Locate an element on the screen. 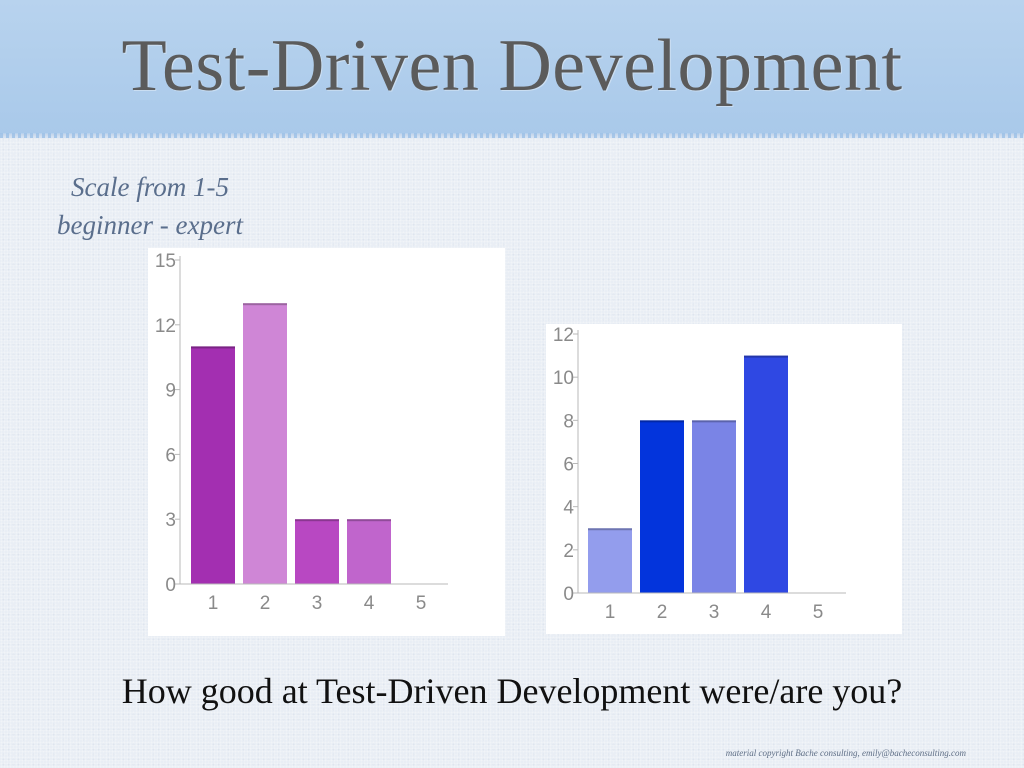  y-tick-label-0-3: 3 is located at coordinates (170, 520).